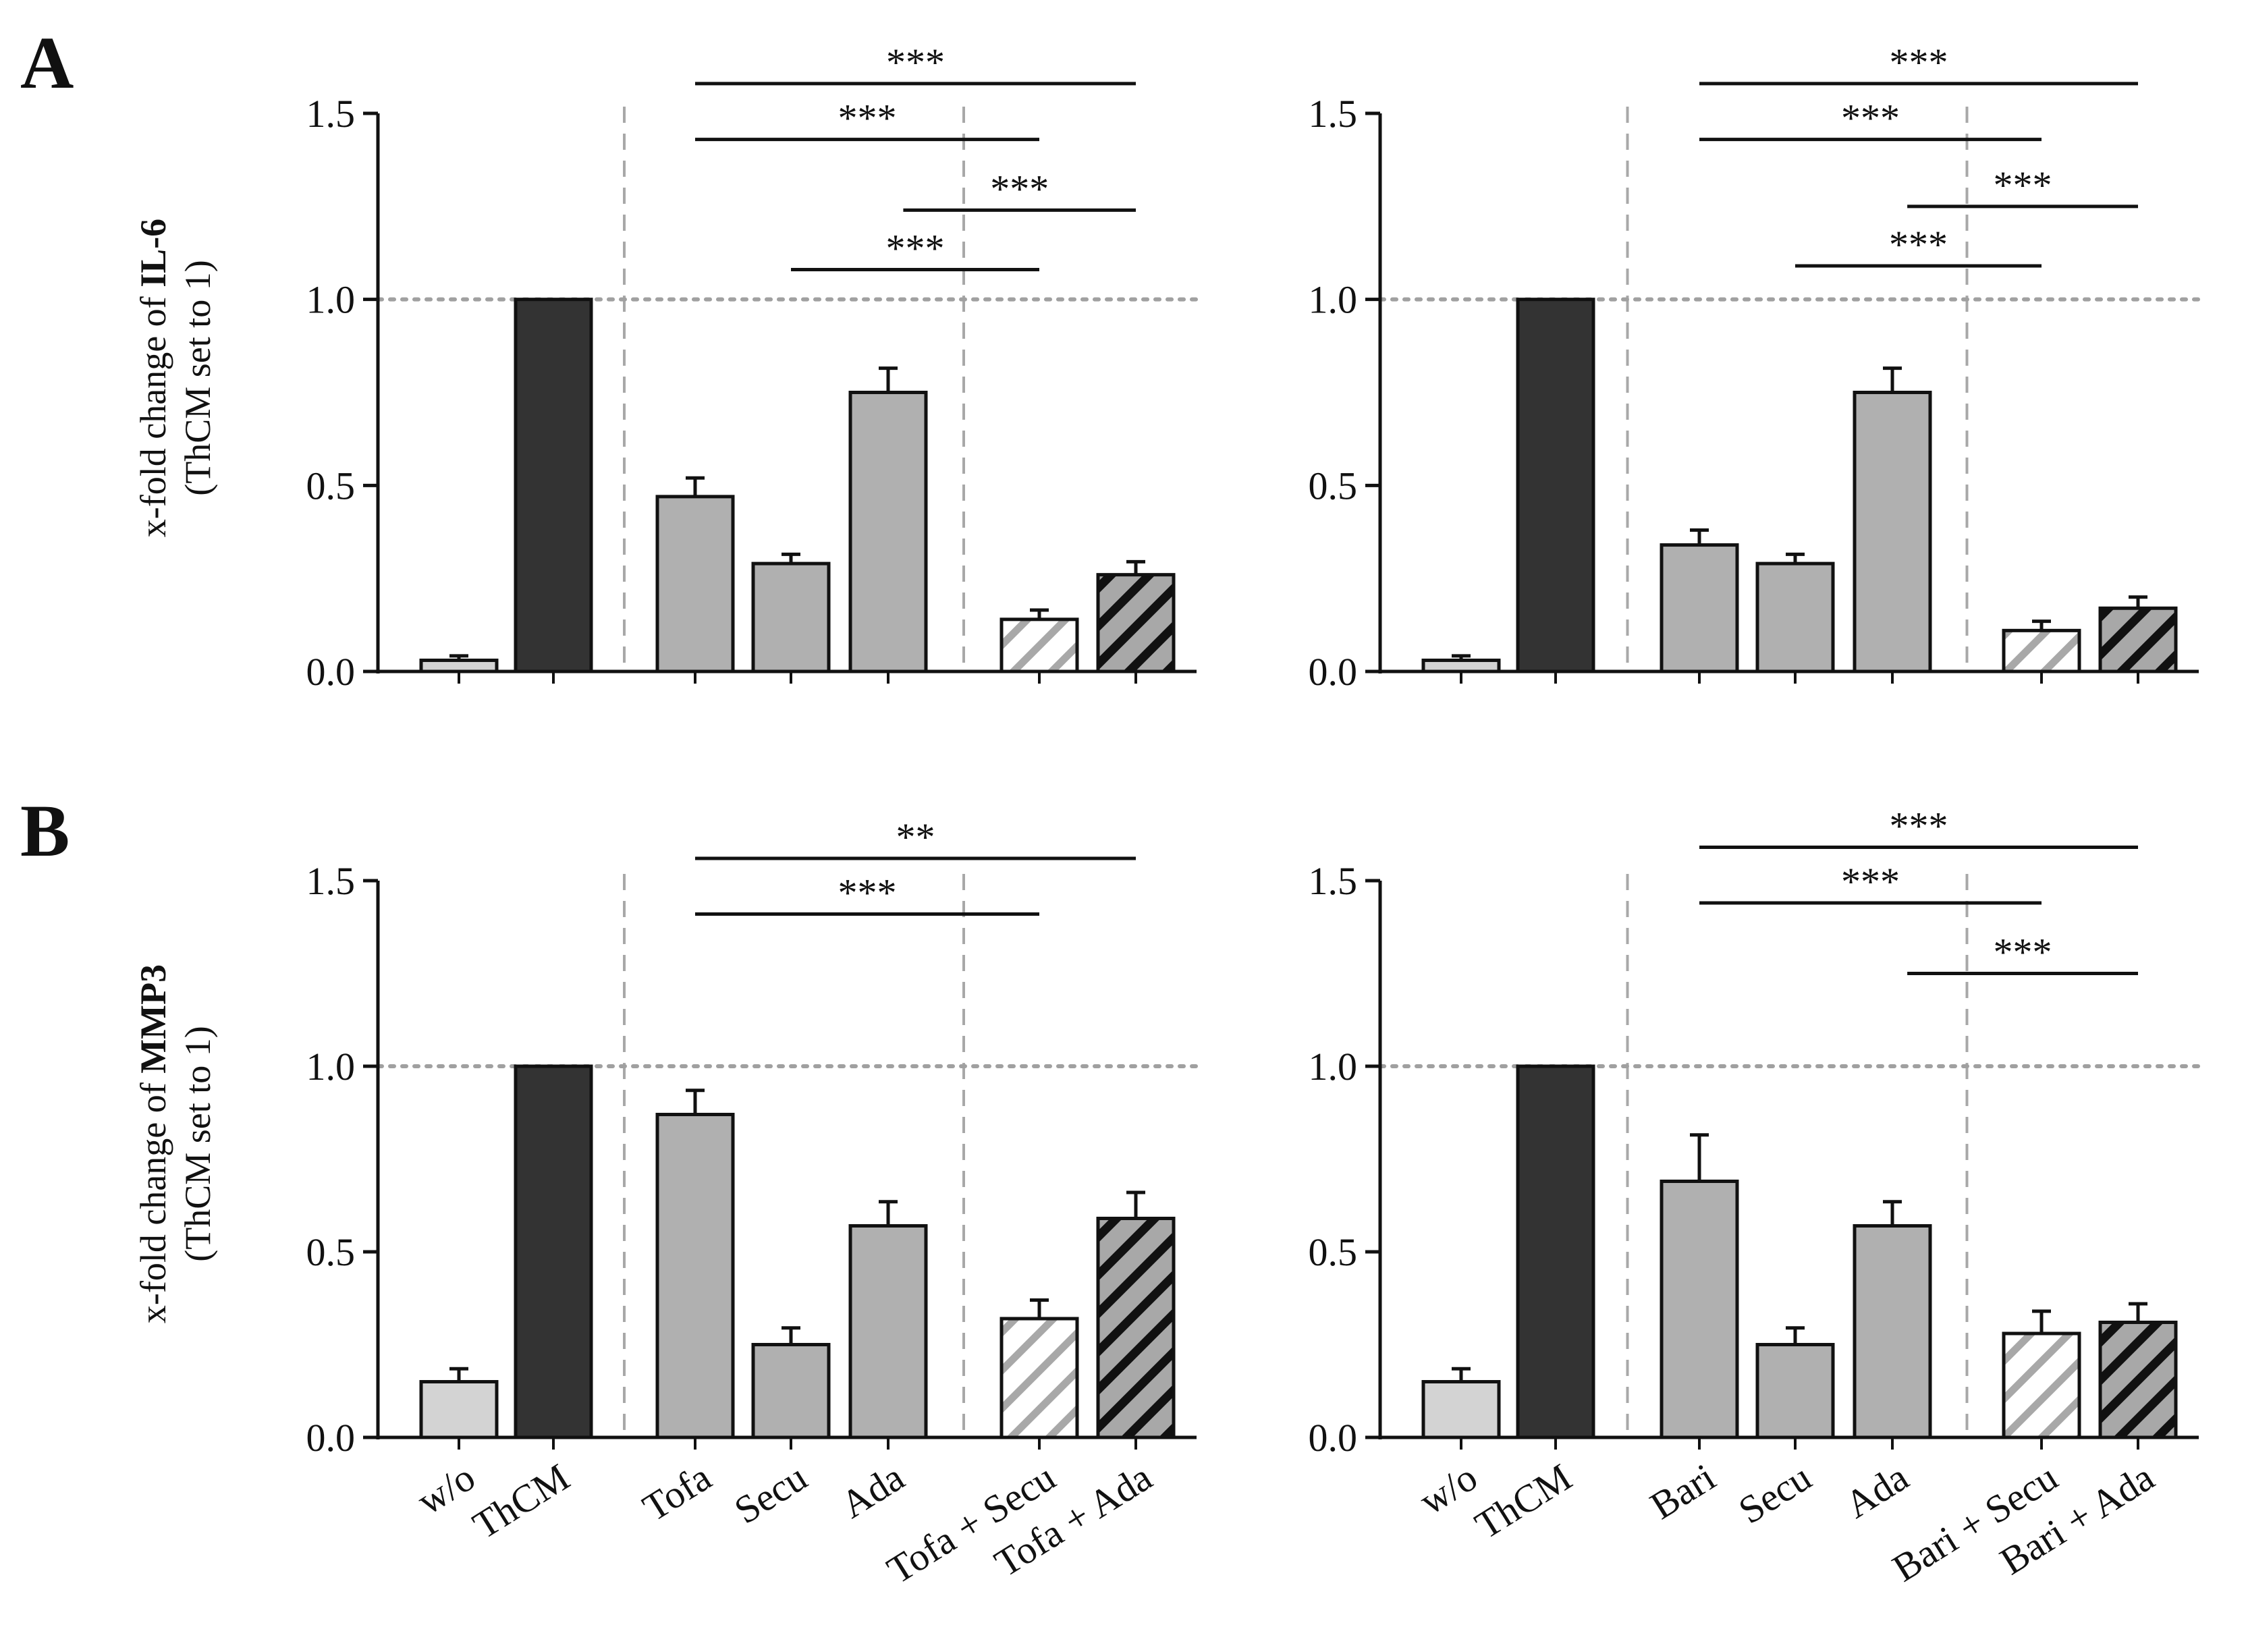  Describe the element at coordinates (176, 378) in the screenshot. I see `y-axis-title-il6: x-fold change of IL-6 (ThCM set to 1)` at that location.